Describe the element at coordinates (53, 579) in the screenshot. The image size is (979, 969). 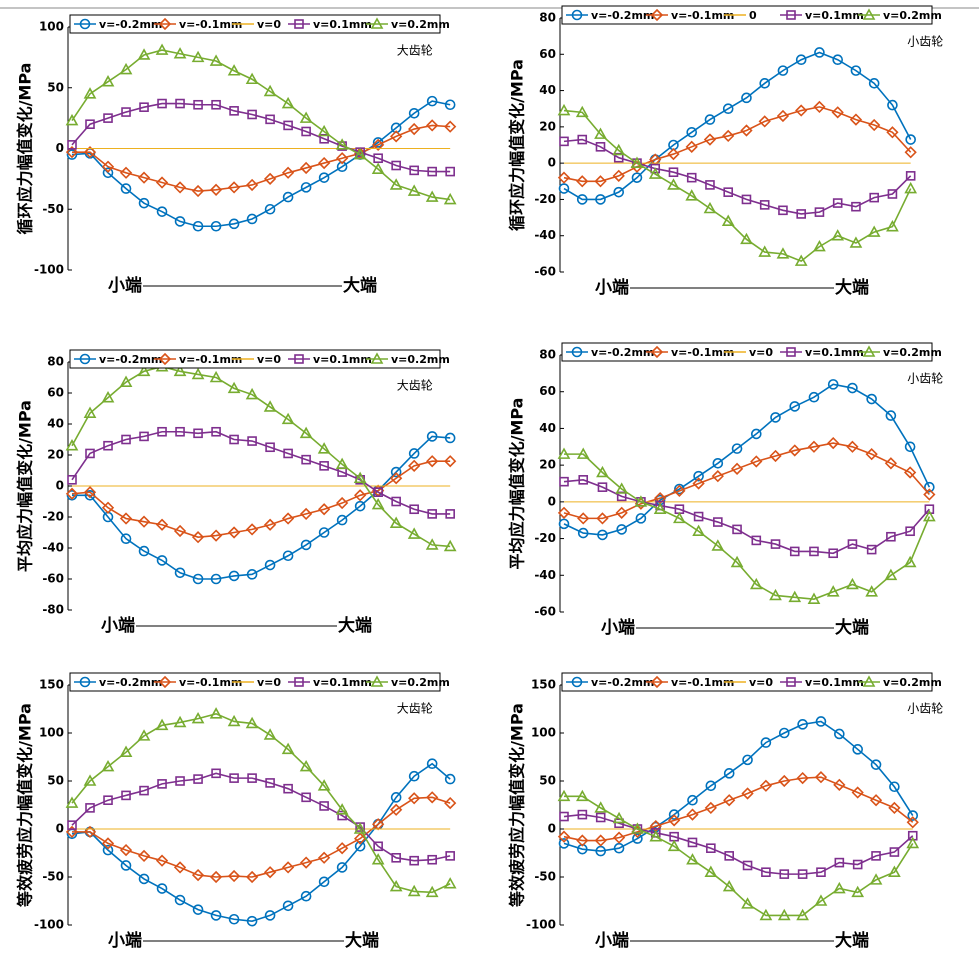
I see `y-tick-label: -60` at that location.